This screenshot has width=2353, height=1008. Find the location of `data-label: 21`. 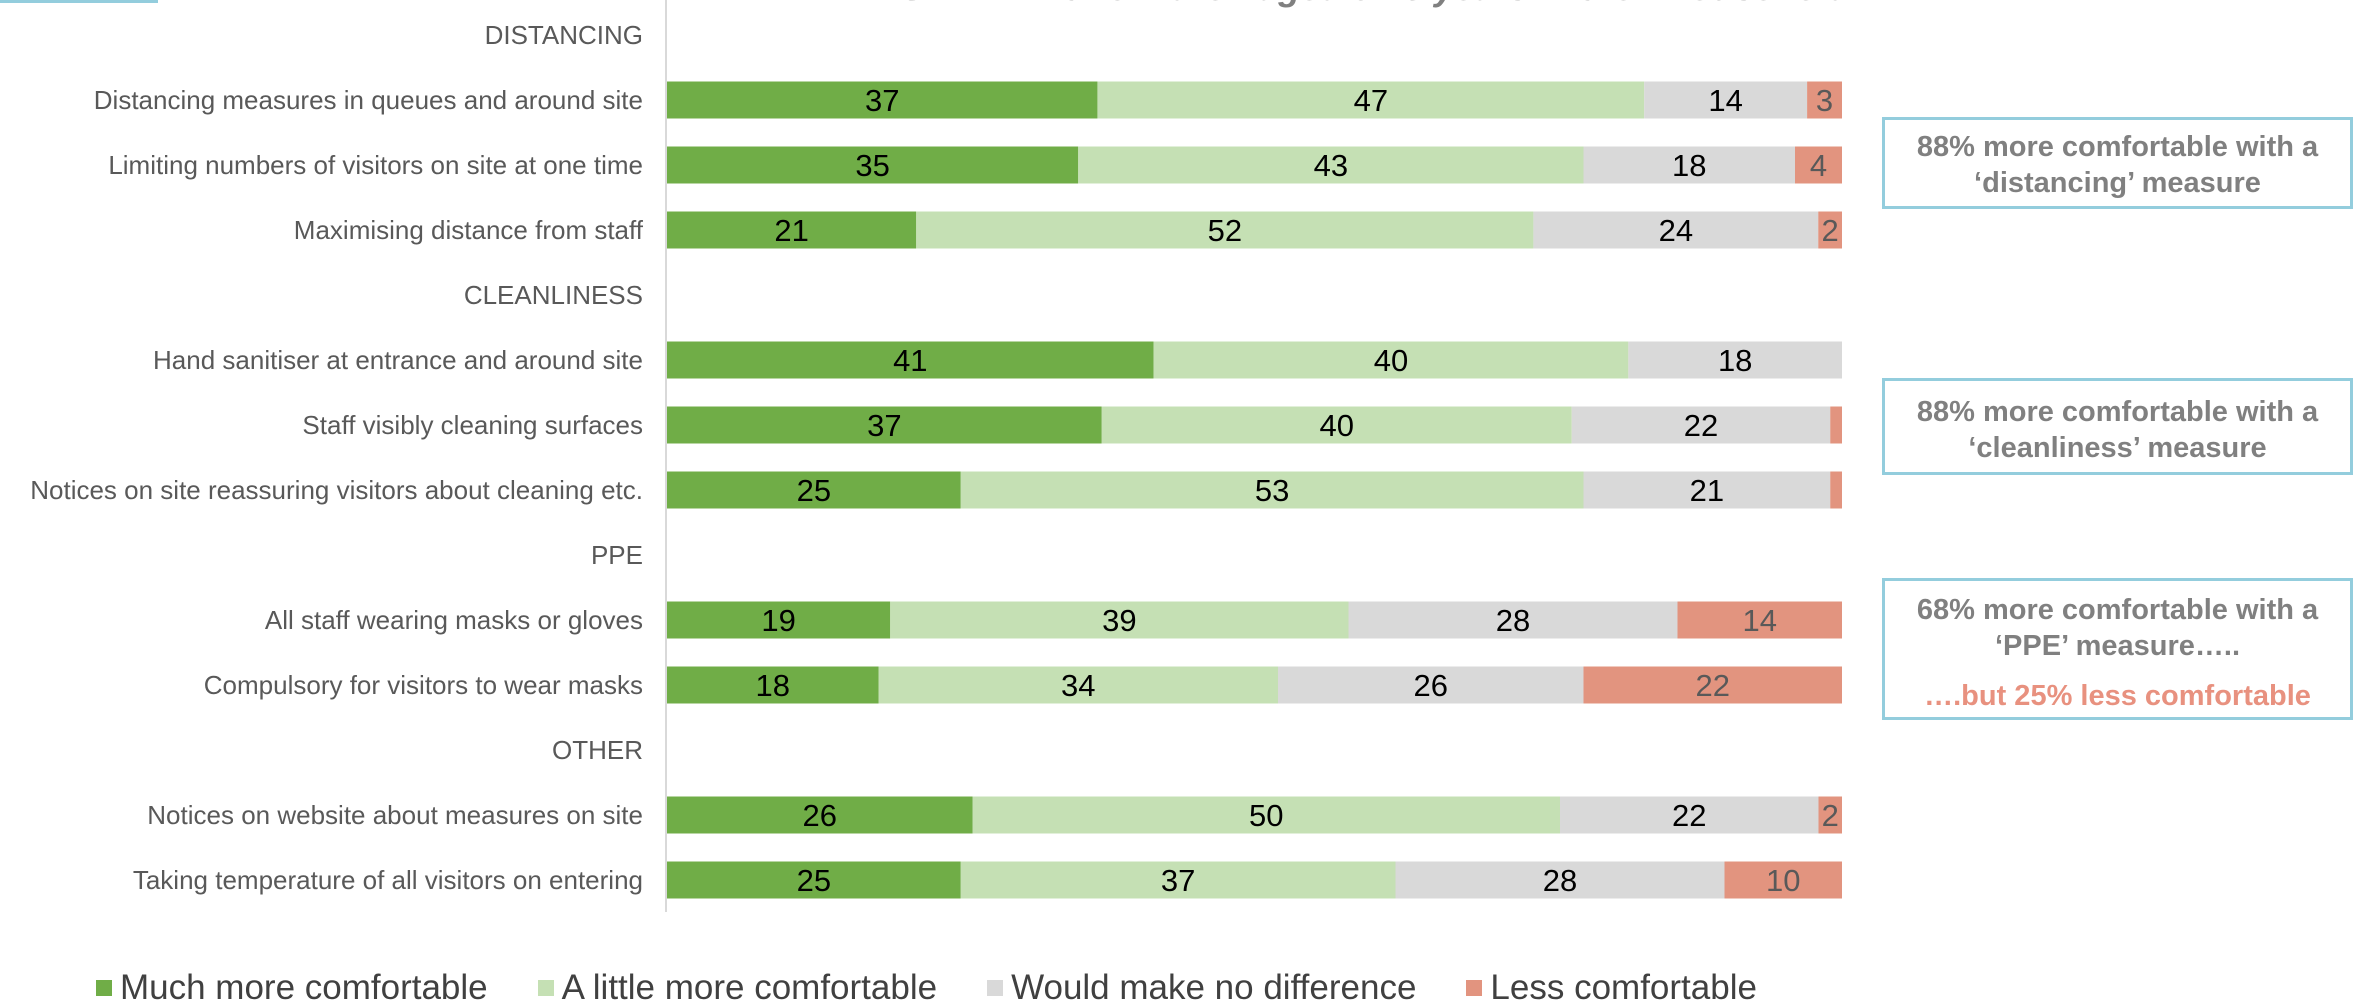

data-label: 21 is located at coordinates (791, 230).